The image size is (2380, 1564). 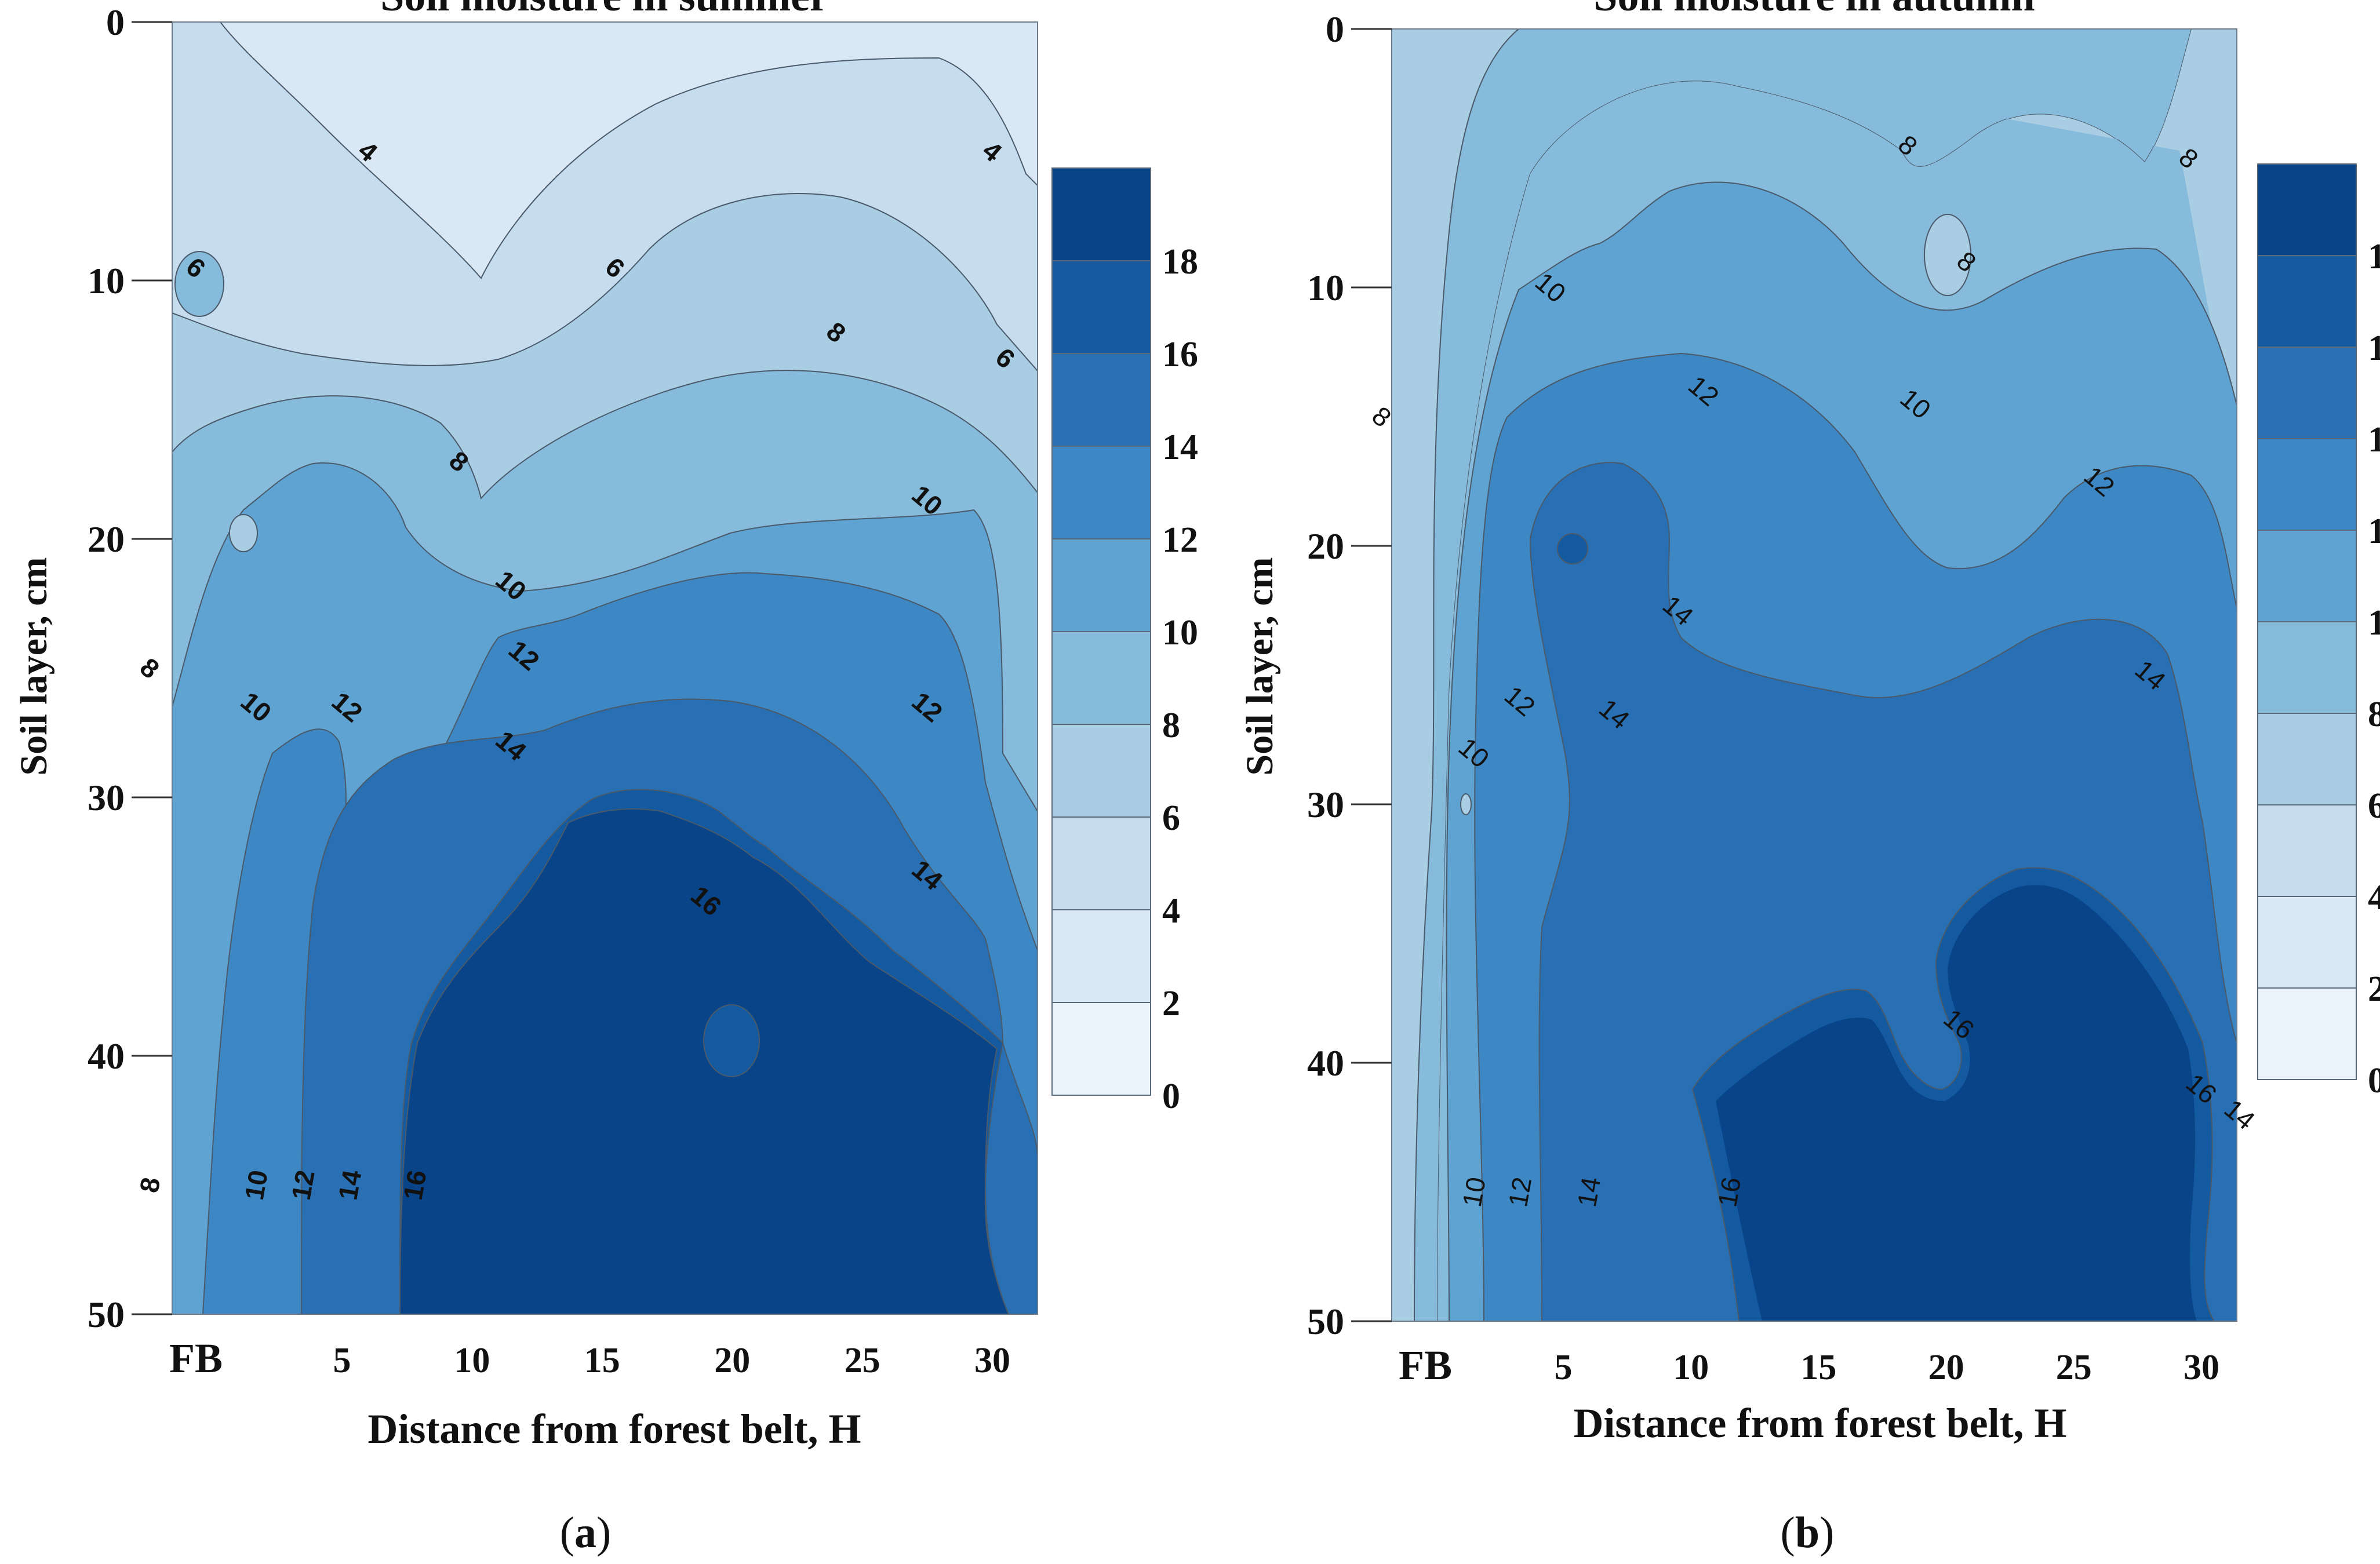 I want to click on panel-b-letter: (b), so click(x=1808, y=1532).